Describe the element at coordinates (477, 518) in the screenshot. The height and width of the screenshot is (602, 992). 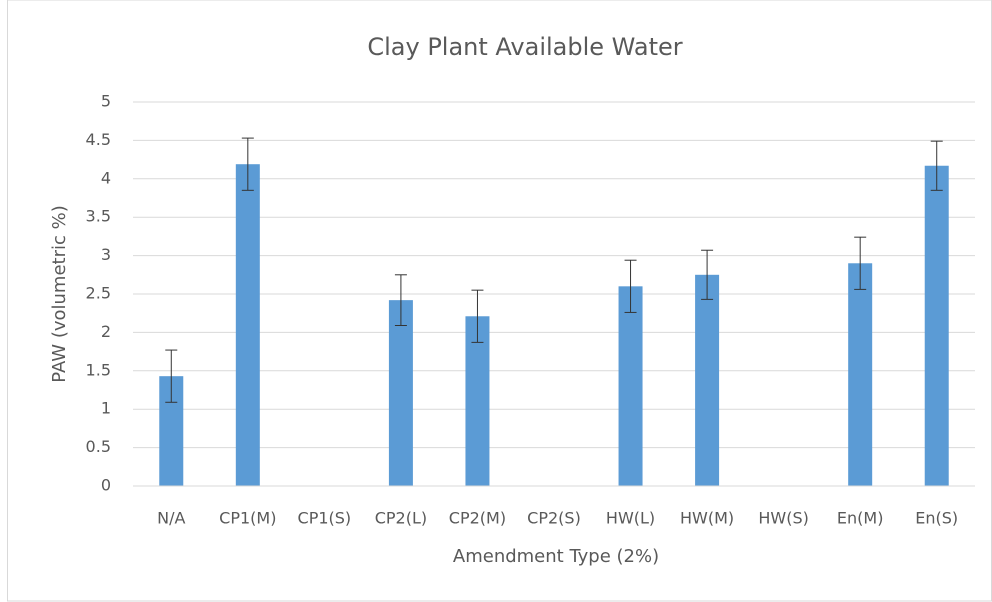
I see `x-tick-label: CP2(M)` at that location.